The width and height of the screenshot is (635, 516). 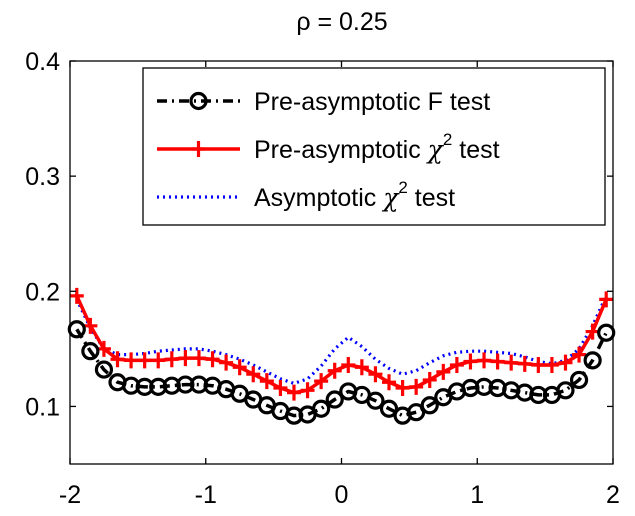 I want to click on legend-entry-1: Pre-asymptotic χ2 test, so click(x=328, y=147).